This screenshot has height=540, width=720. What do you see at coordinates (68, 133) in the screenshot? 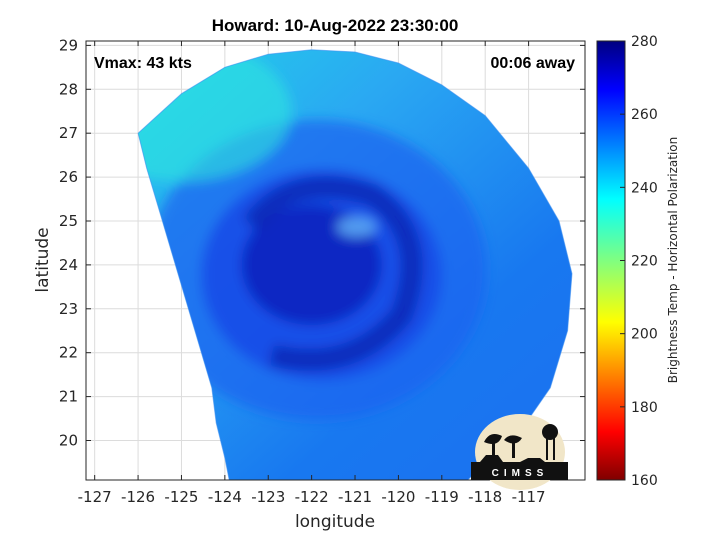
I see `y-tick-label: 27` at bounding box center [68, 133].